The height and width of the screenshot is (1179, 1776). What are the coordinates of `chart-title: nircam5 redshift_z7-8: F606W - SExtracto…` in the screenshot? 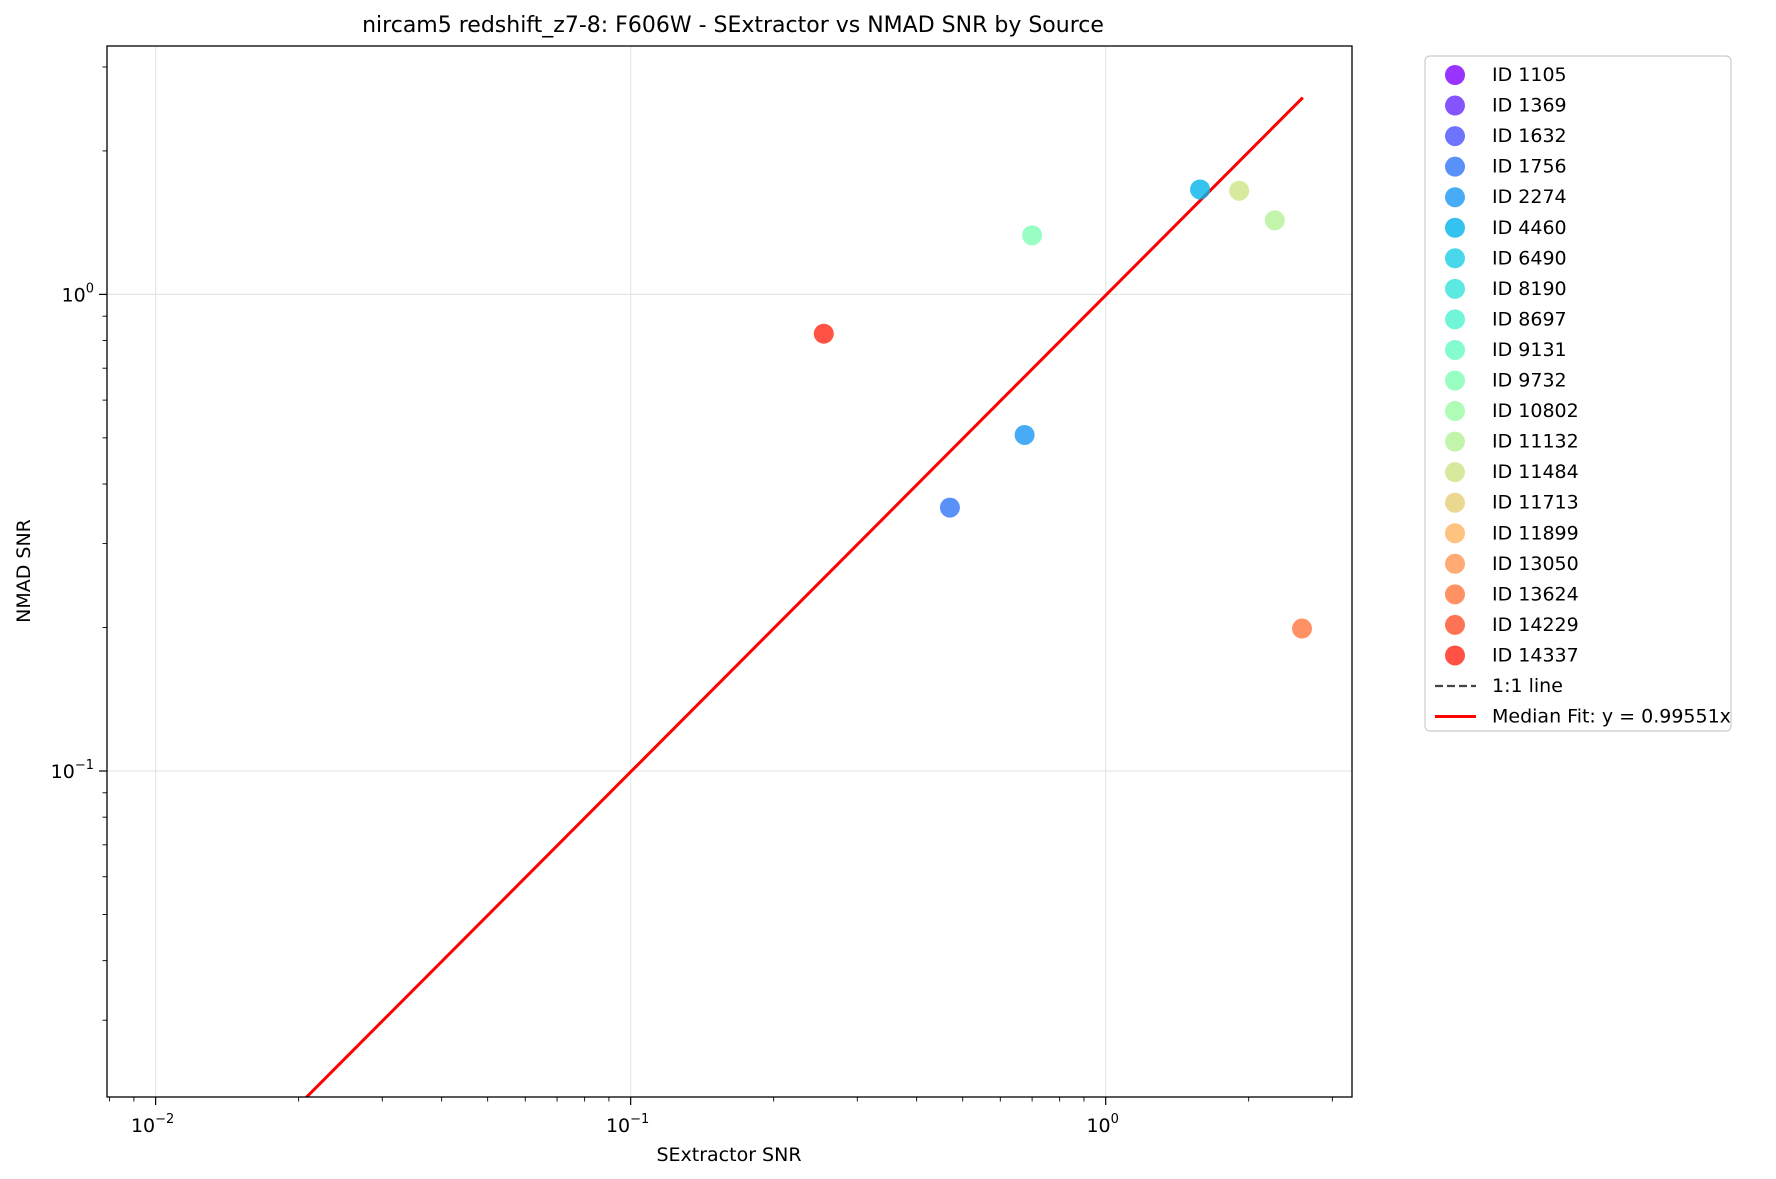 It's located at (733, 25).